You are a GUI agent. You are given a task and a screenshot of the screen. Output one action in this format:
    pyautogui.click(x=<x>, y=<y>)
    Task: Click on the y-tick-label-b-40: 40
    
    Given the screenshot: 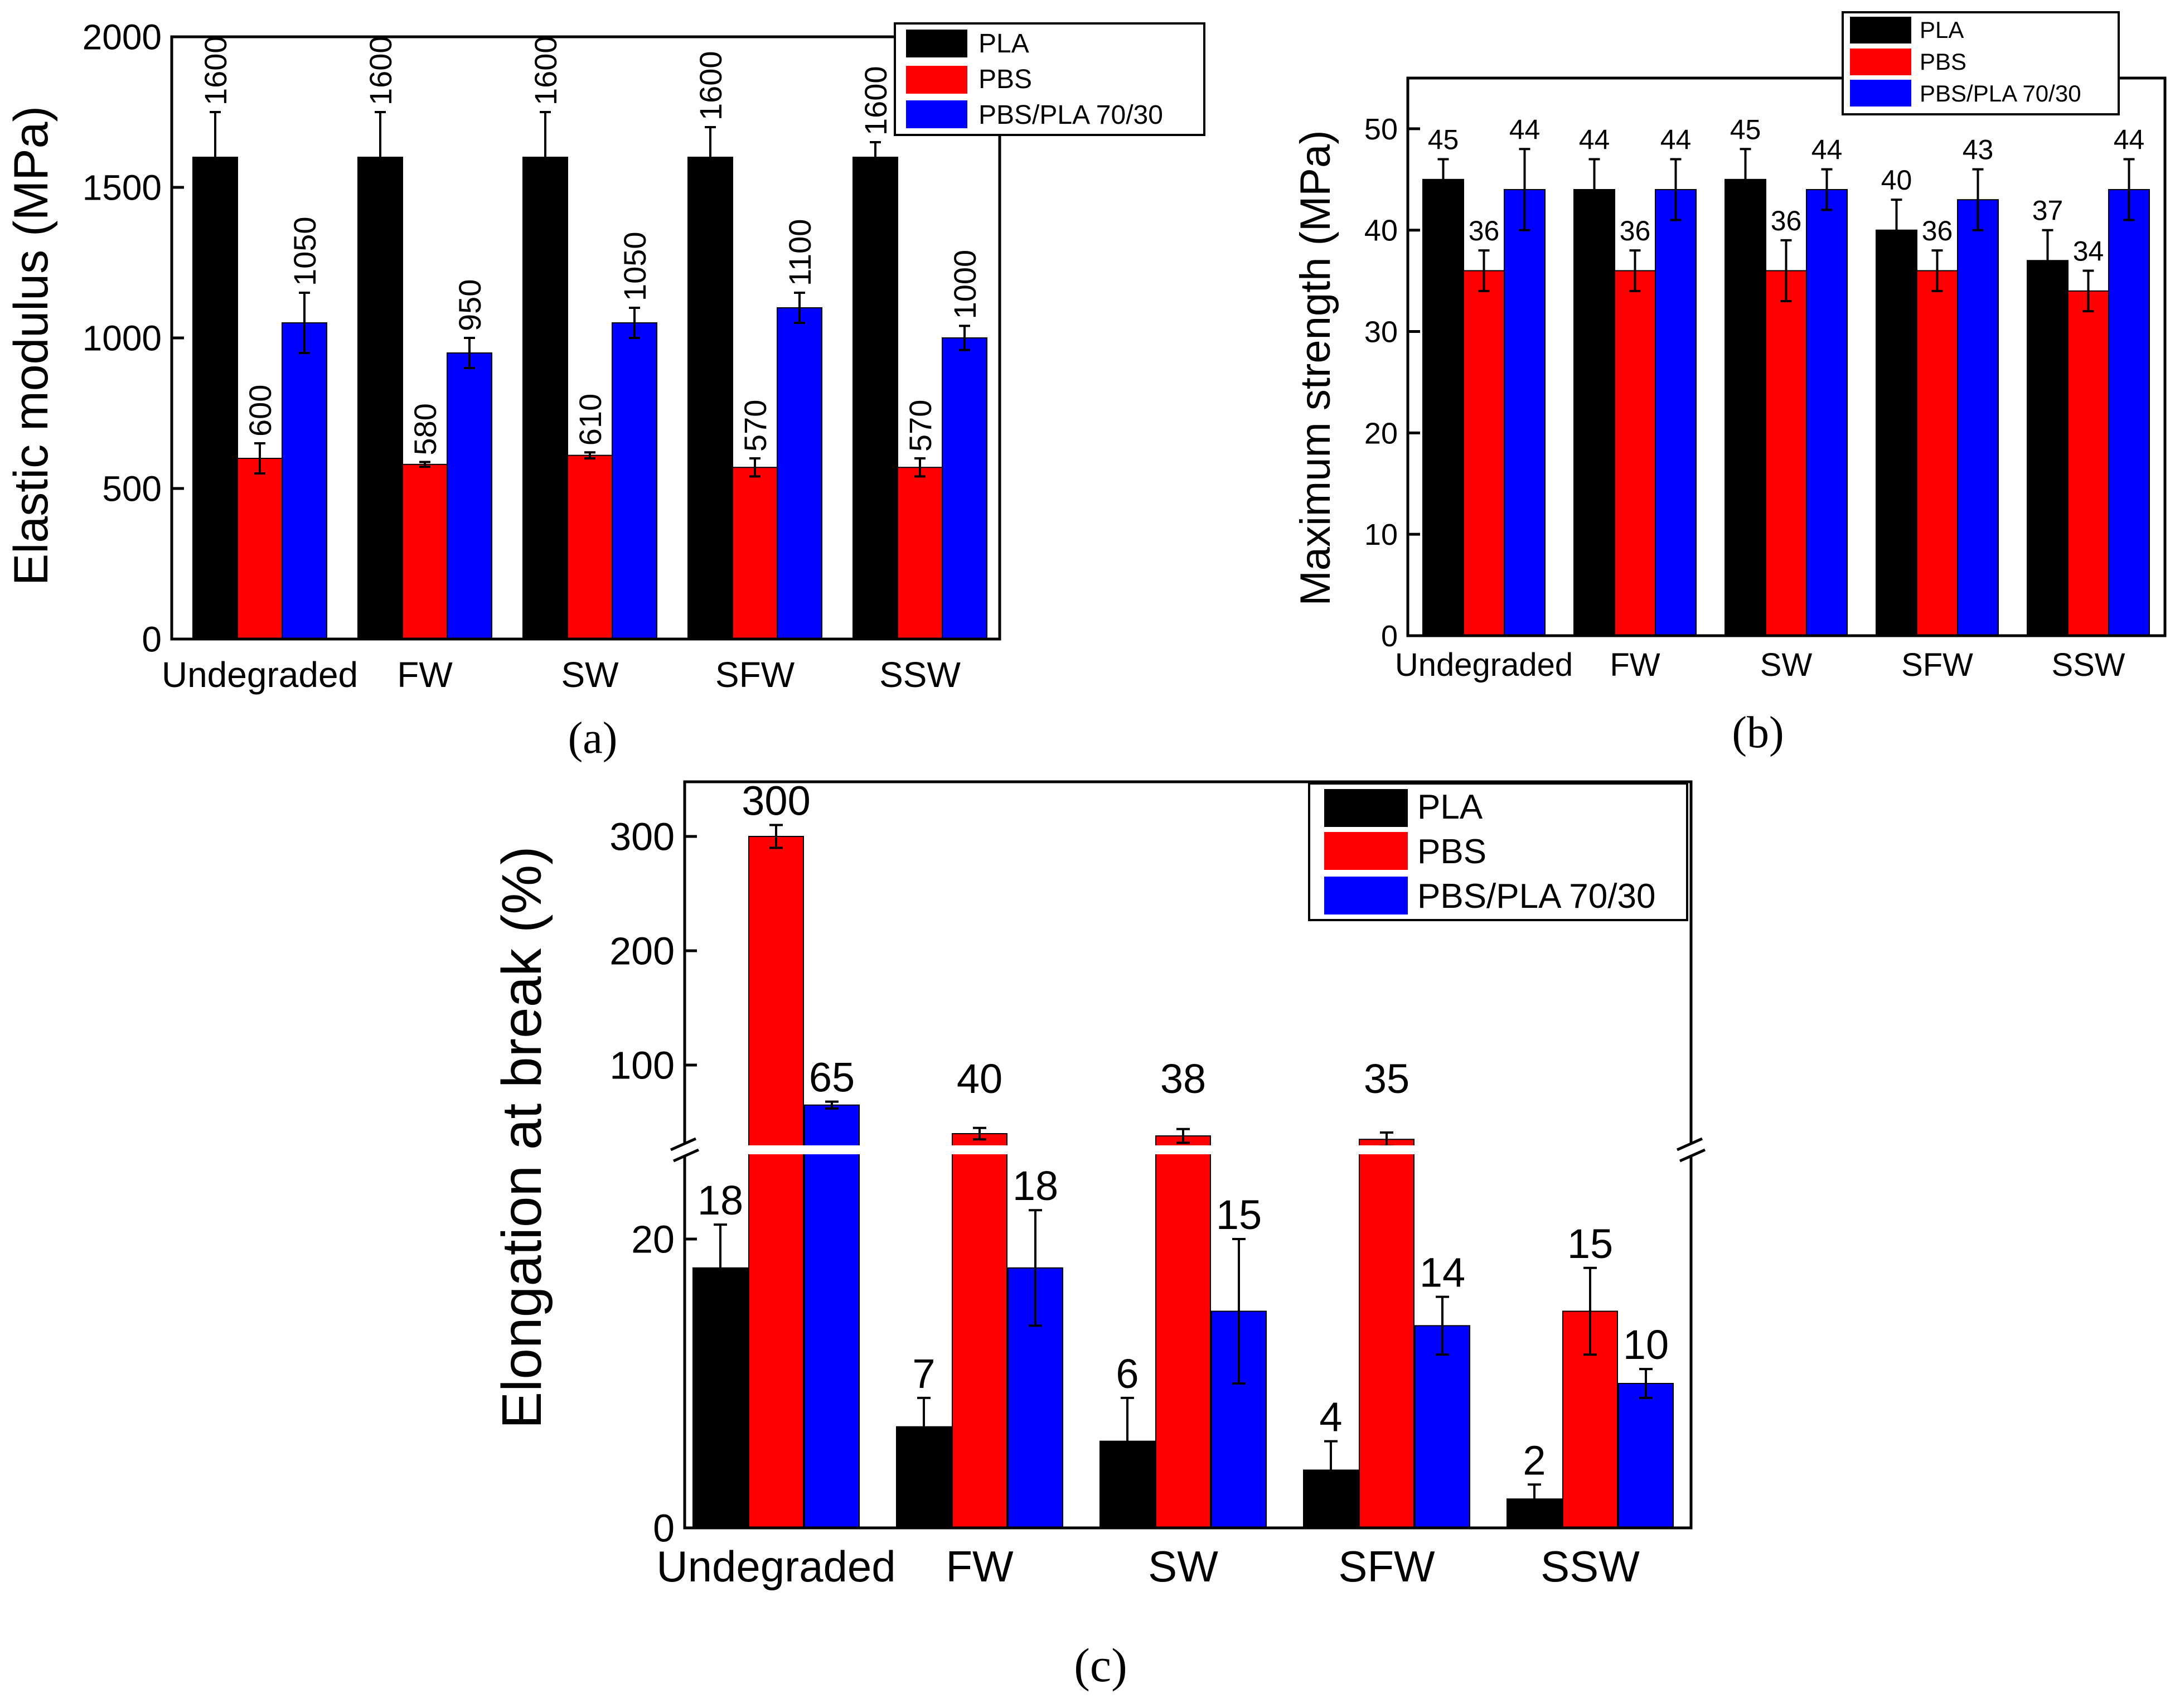 What is the action you would take?
    pyautogui.click(x=1381, y=231)
    